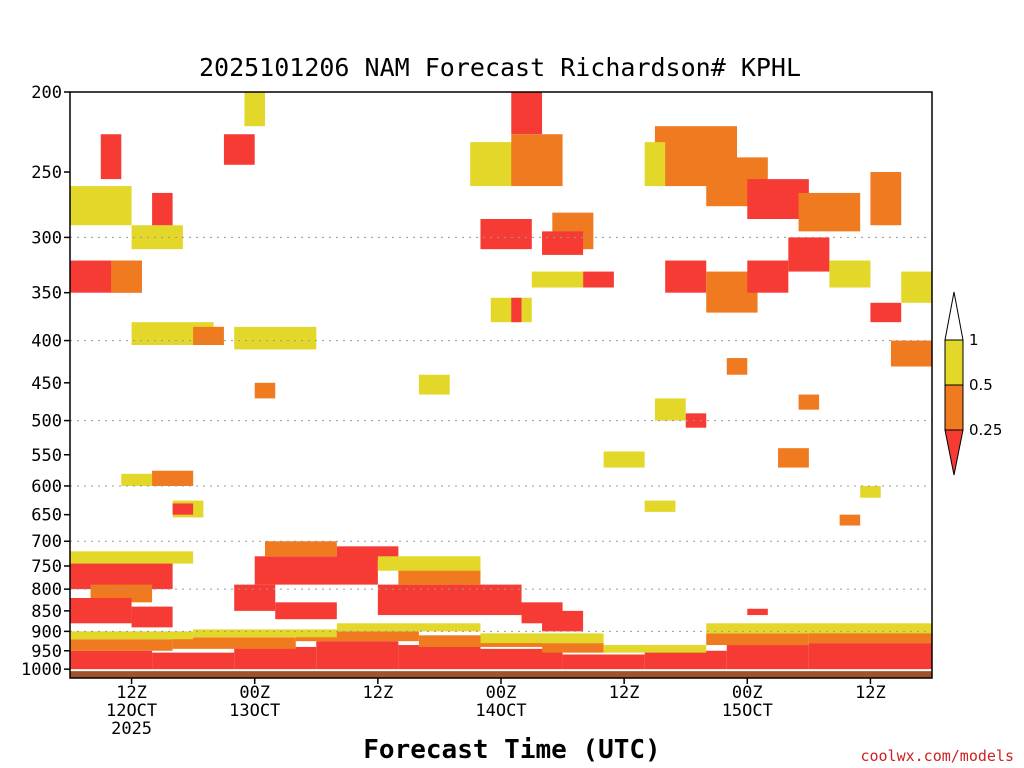  I want to click on x-tick-label: 15OCT, so click(747, 711).